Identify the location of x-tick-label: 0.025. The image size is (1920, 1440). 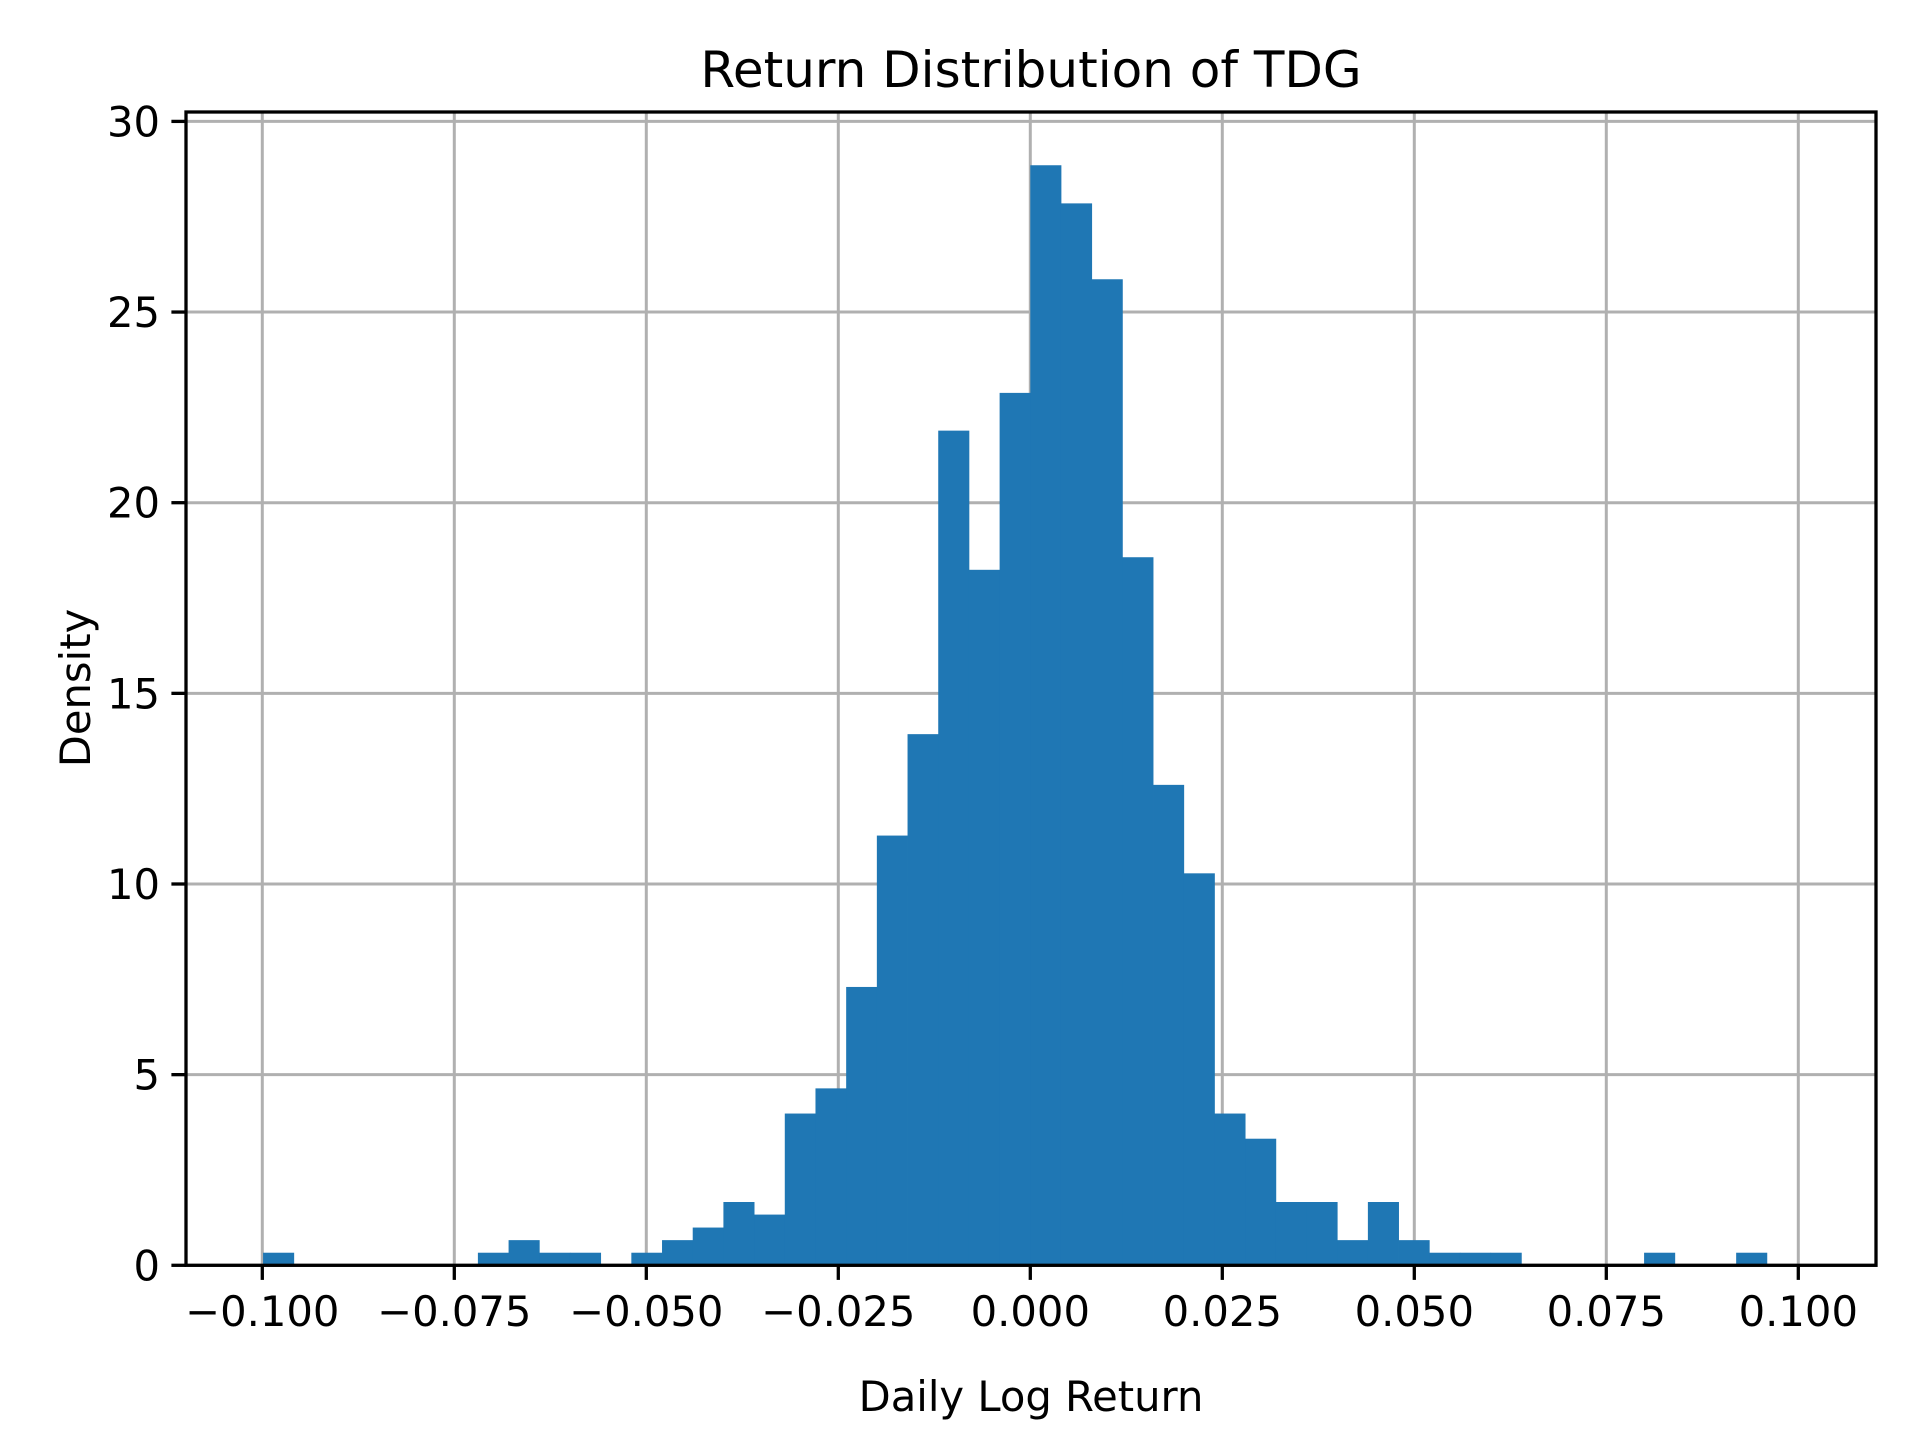
(1222, 1311).